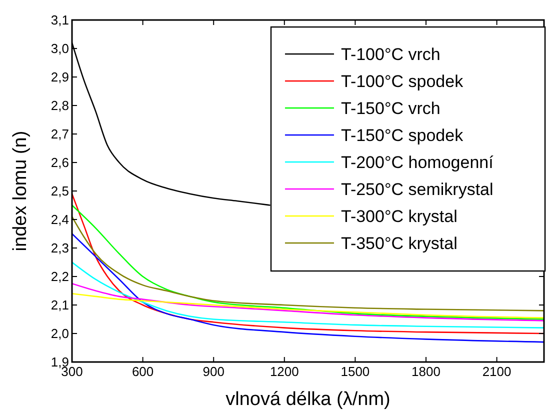  What do you see at coordinates (59, 362) in the screenshot?
I see `y-tick-label: 1,9` at bounding box center [59, 362].